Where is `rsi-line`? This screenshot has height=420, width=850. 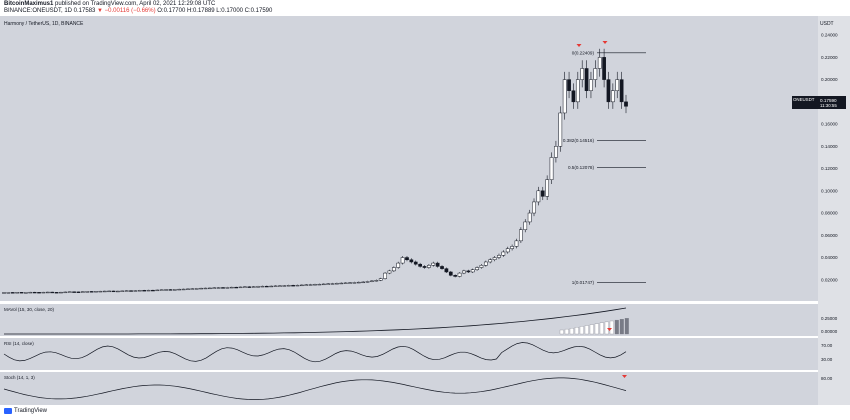 rsi-line is located at coordinates (315, 352).